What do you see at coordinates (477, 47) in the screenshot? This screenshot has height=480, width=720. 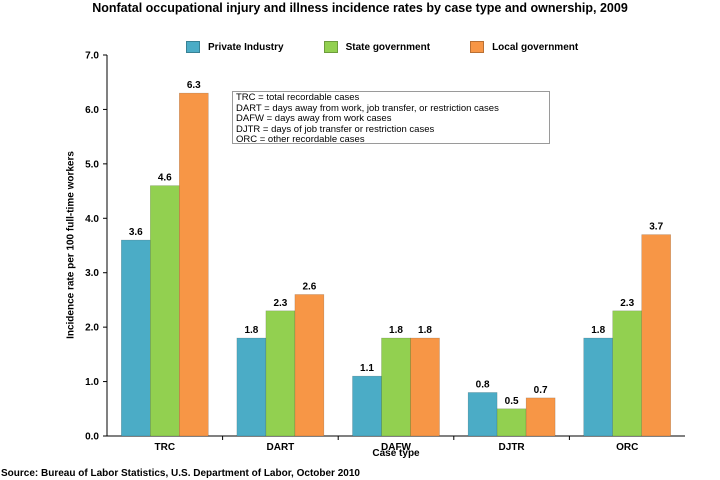 I see `legend-swatch-local` at bounding box center [477, 47].